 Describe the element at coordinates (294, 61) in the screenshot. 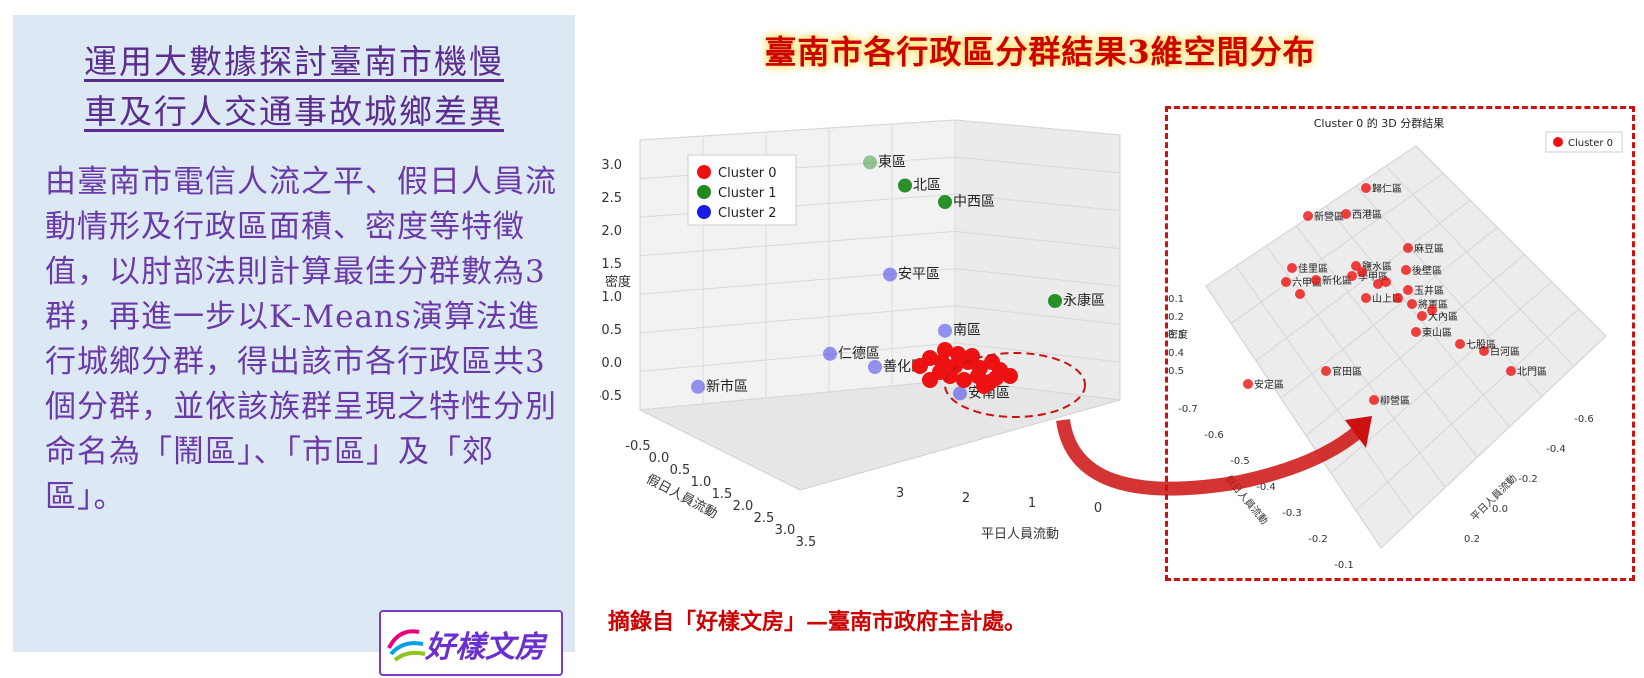

I see `panel-title-line-1: 運用大數據探討臺南市機慢` at that location.